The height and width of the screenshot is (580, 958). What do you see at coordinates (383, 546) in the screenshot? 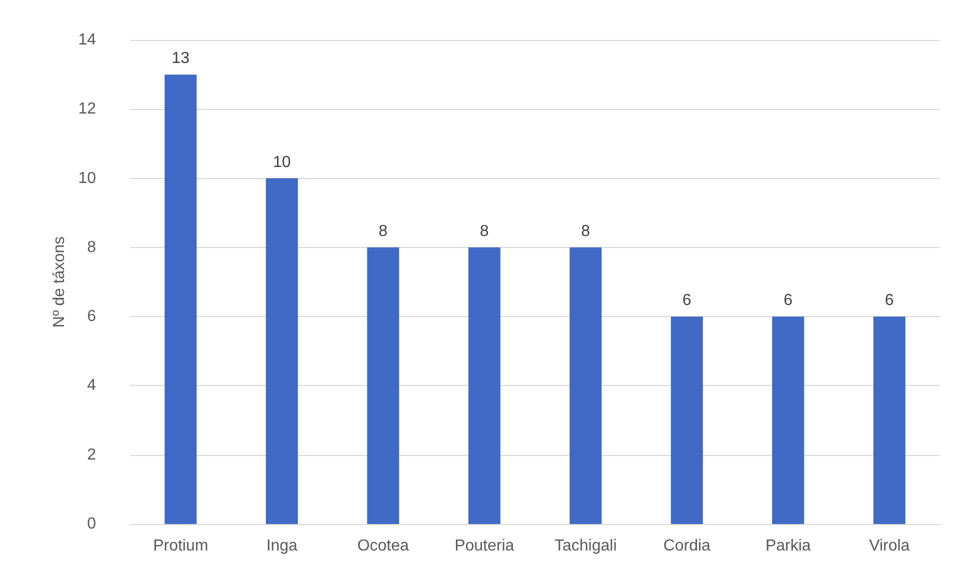
I see `x-tick-label: Ocotea` at bounding box center [383, 546].